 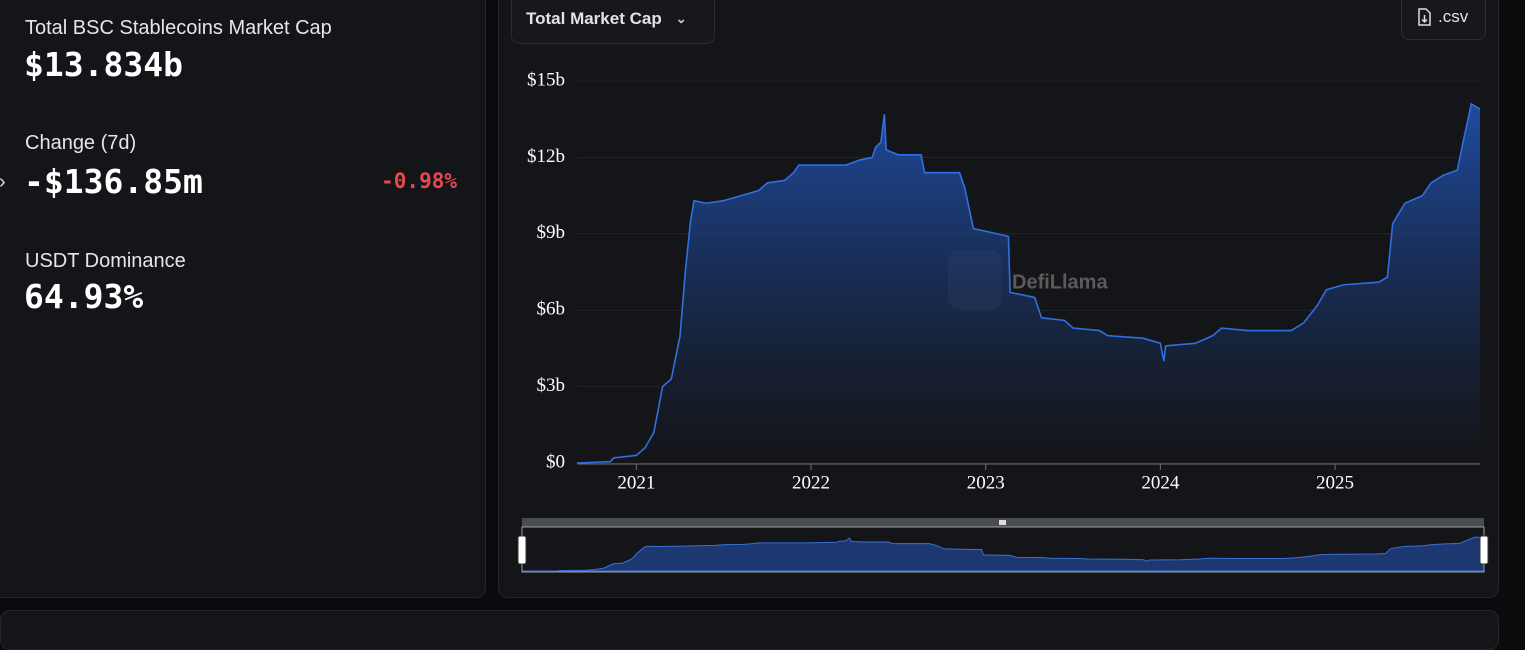 I want to click on expand-chevron: ›, so click(x=3, y=182).